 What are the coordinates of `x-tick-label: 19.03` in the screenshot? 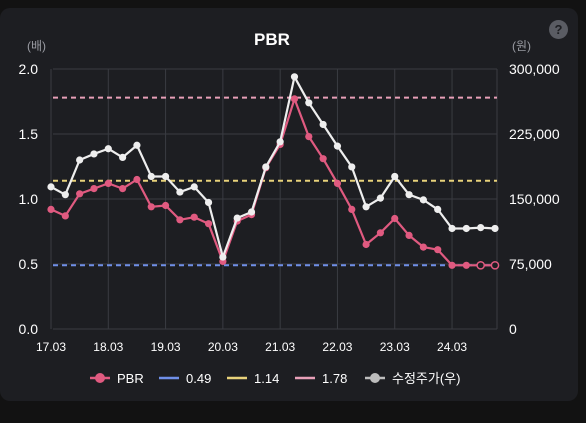 It's located at (166, 347).